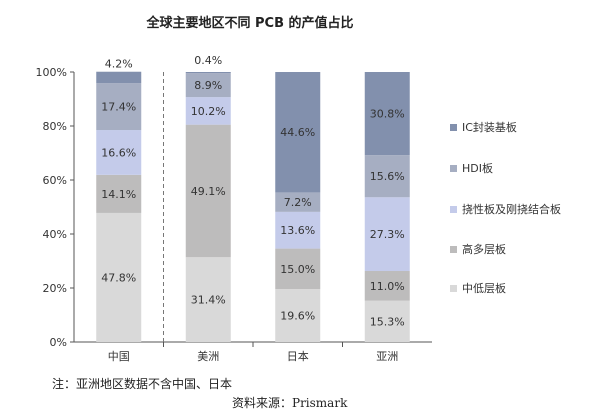 This screenshot has width=594, height=417. What do you see at coordinates (298, 356) in the screenshot?
I see `category-label: 日本` at bounding box center [298, 356].